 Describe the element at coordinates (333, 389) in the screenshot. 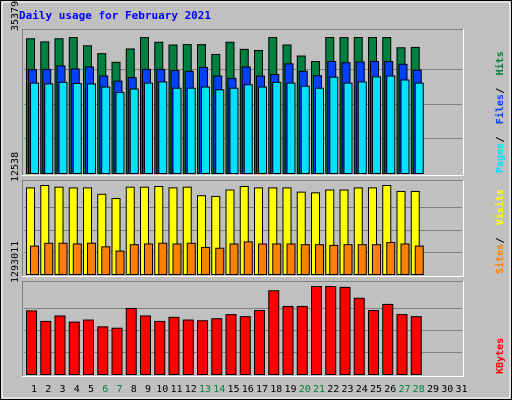

I see `x-tick-label-day-22: 22` at that location.